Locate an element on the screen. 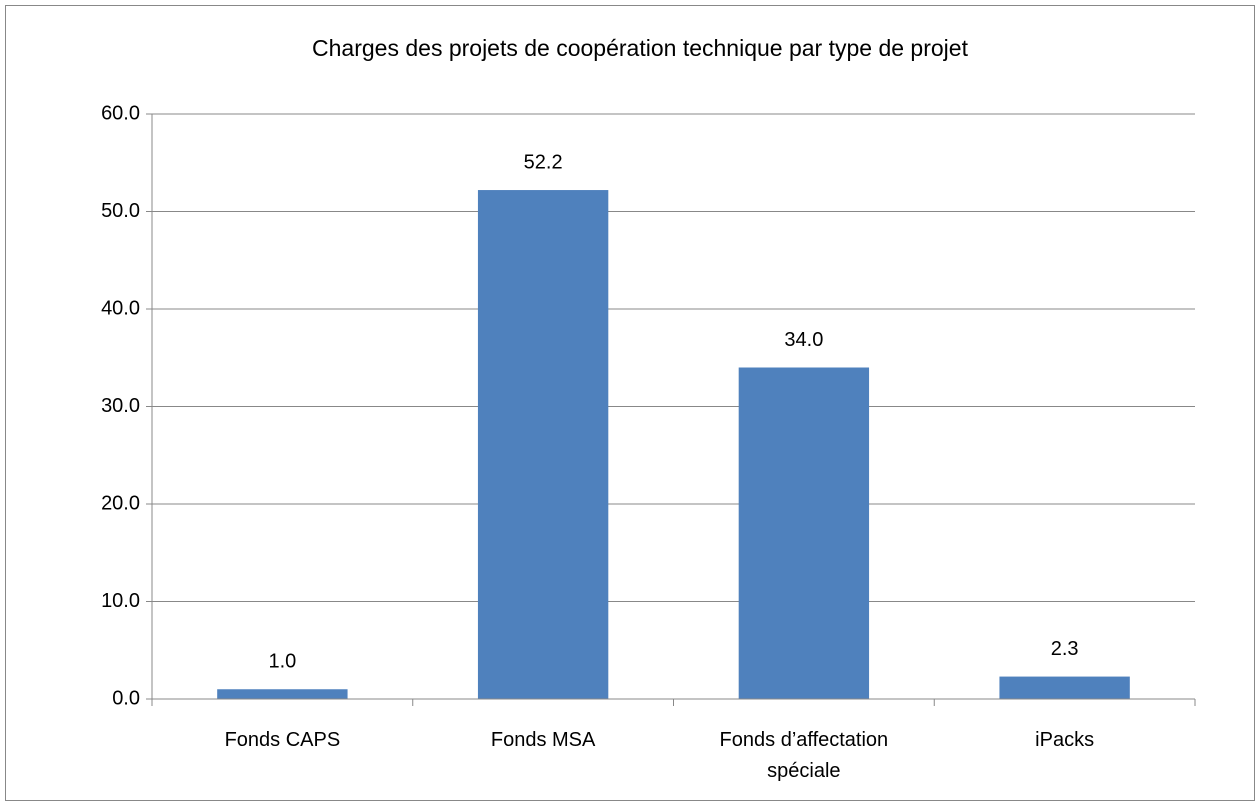 The width and height of the screenshot is (1260, 806). y-tick-label: 20.0 is located at coordinates (120, 503).